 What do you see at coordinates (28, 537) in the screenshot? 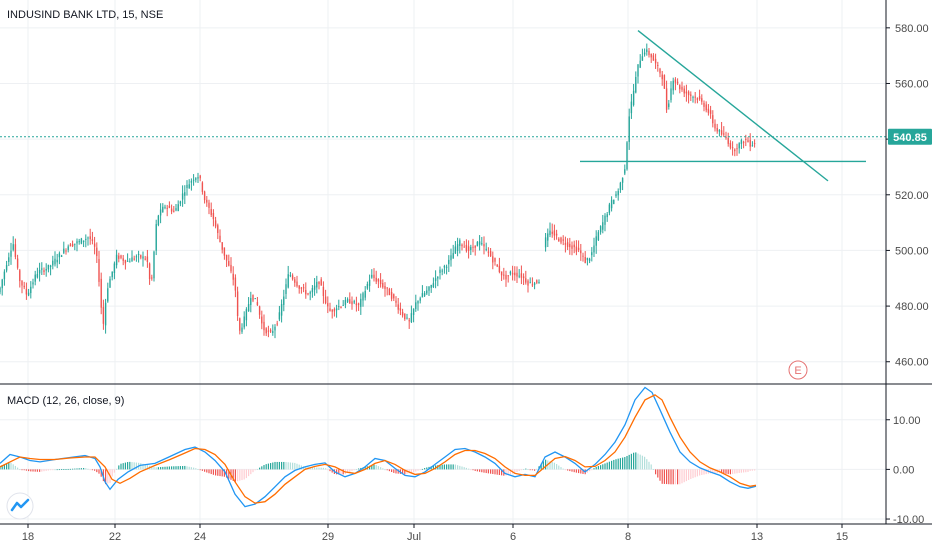
I see `time-tick-label: 18` at bounding box center [28, 537].